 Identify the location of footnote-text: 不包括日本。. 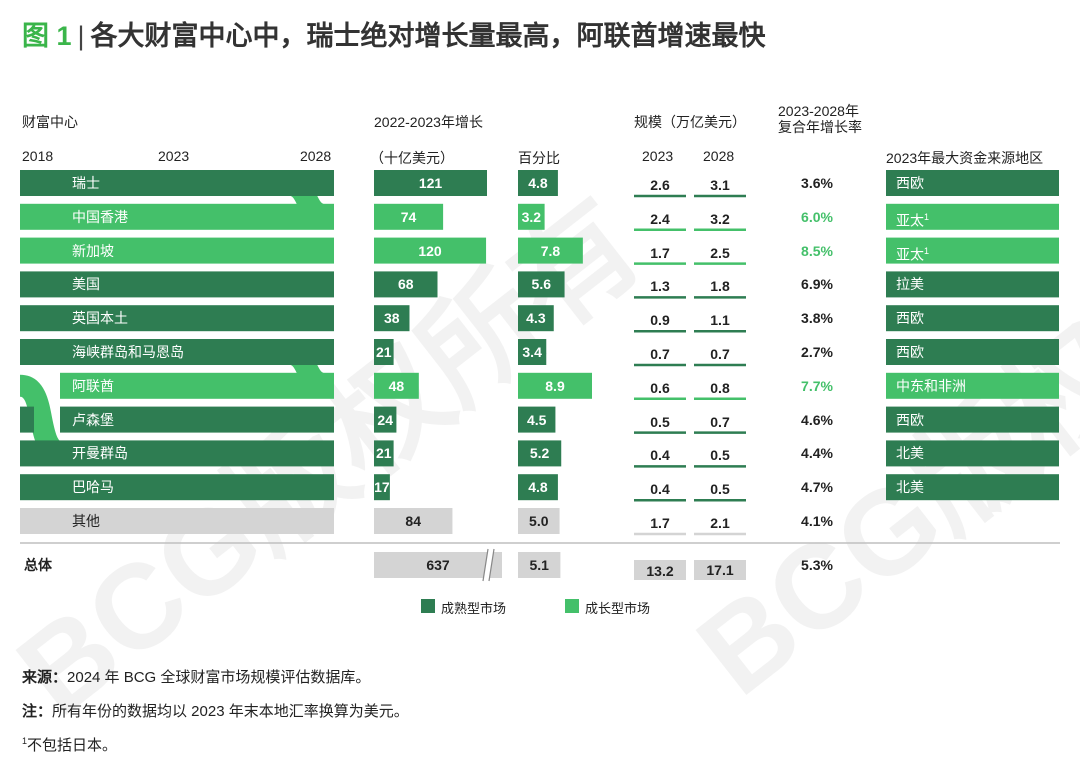
(72, 745).